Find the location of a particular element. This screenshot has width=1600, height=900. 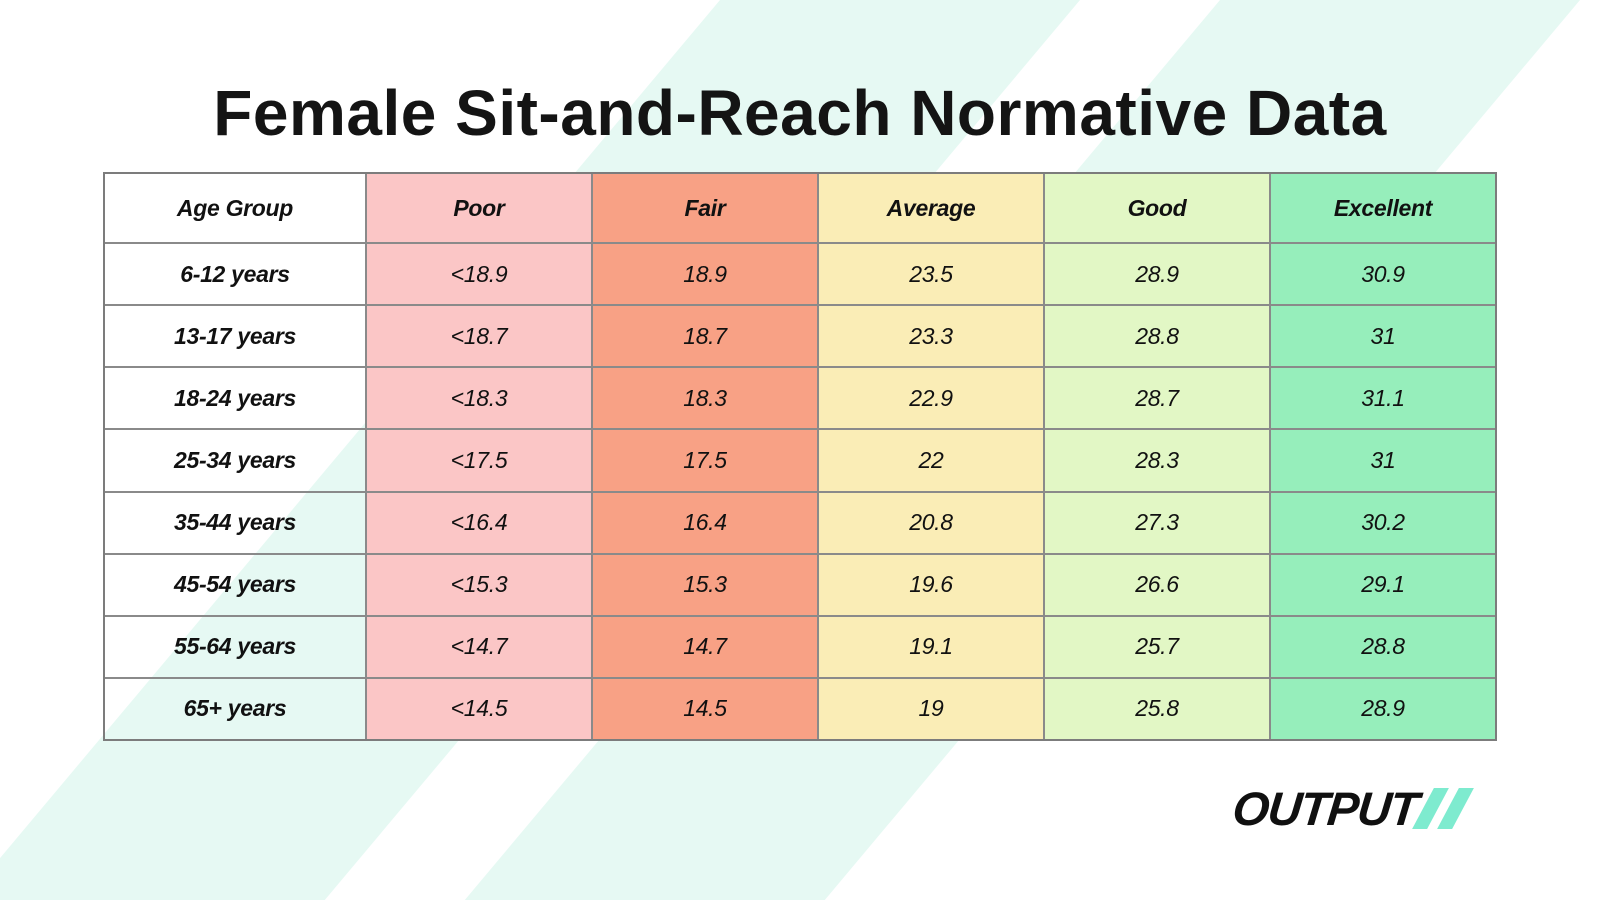

table-row: 18-24 years <18.3 18.3 22.9 28.7 31.1 is located at coordinates (800, 399).